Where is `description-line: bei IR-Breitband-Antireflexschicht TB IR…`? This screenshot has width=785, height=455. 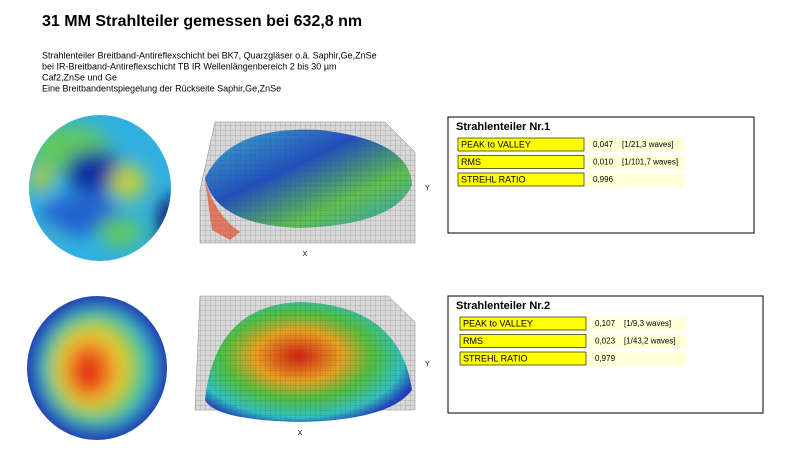 description-line: bei IR-Breitband-Antireflexschicht TB IR… is located at coordinates (189, 66).